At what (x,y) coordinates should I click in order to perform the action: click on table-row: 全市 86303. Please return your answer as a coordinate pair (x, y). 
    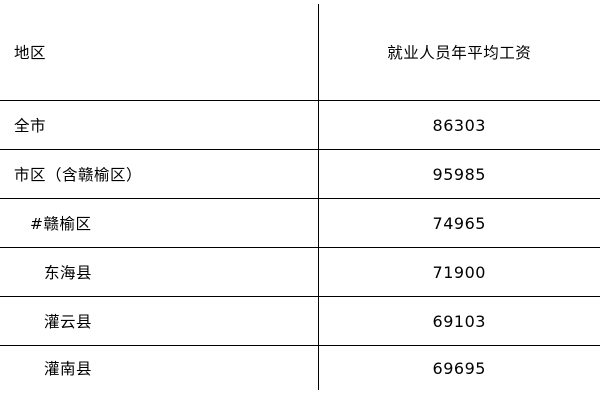
    Looking at the image, I should click on (300, 125).